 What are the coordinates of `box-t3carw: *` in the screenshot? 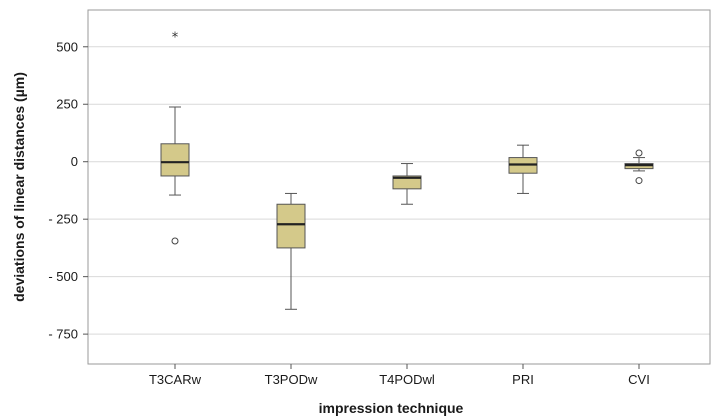 It's located at (175, 137).